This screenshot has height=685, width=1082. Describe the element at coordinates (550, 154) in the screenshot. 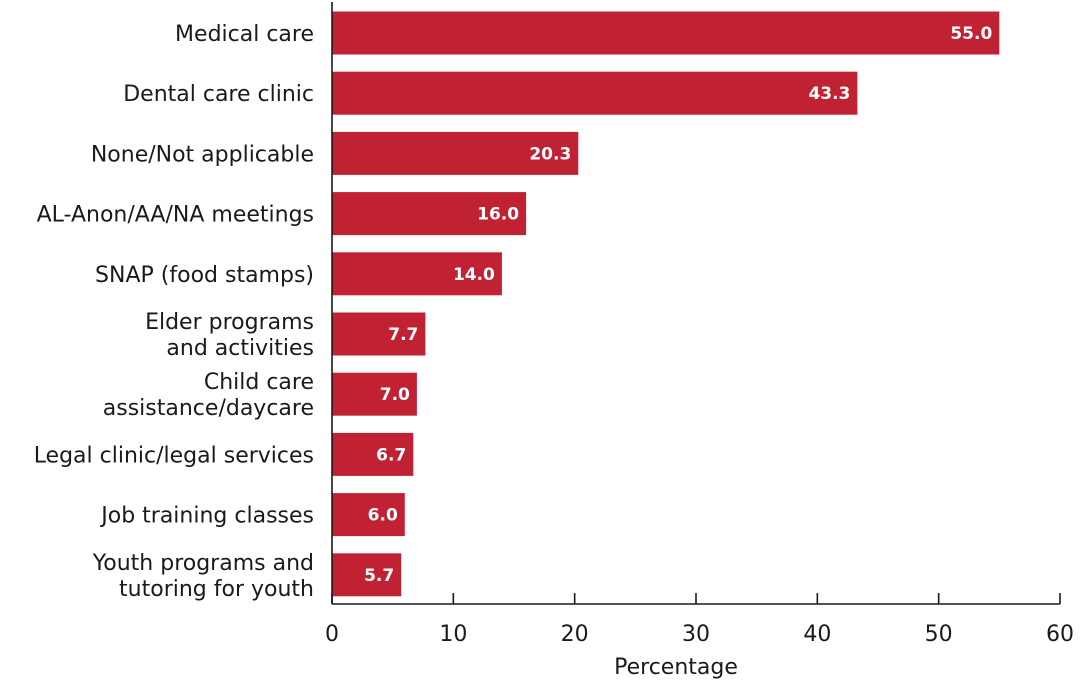

I see `data-label-2: 20.3` at that location.